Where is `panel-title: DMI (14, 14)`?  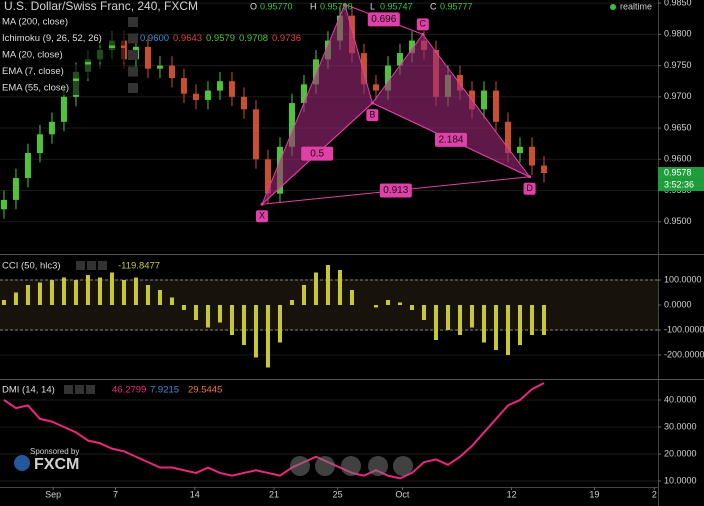 panel-title: DMI (14, 14) is located at coordinates (28, 390).